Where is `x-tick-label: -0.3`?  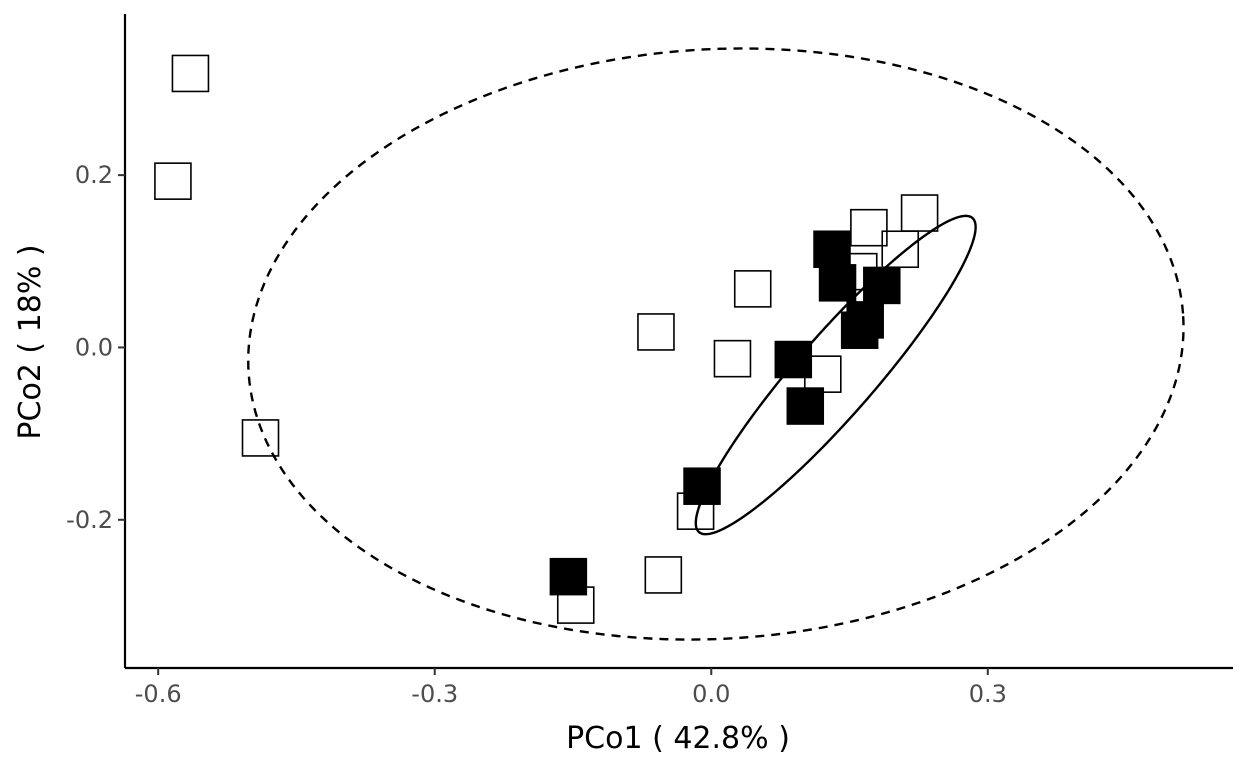 x-tick-label: -0.3 is located at coordinates (434, 694).